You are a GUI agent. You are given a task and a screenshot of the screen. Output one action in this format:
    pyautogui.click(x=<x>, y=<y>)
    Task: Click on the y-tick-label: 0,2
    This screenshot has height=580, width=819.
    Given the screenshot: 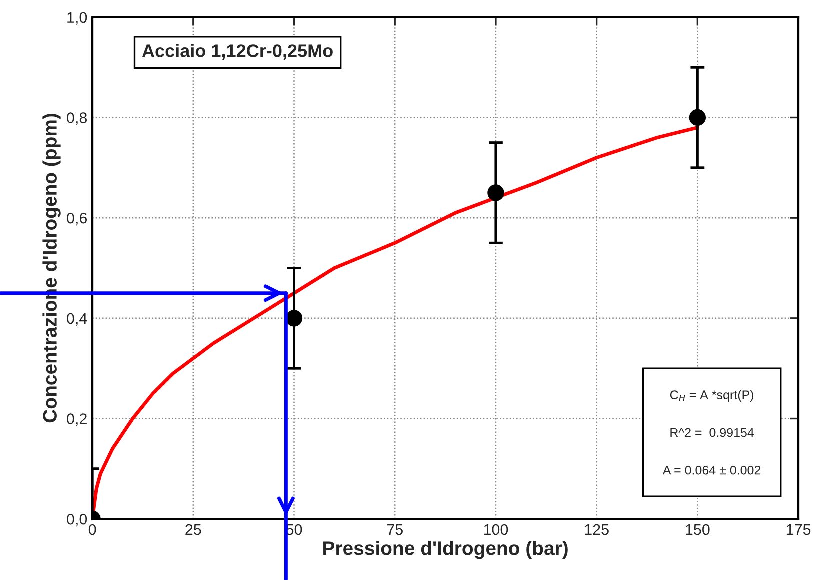 What is the action you would take?
    pyautogui.click(x=77, y=420)
    